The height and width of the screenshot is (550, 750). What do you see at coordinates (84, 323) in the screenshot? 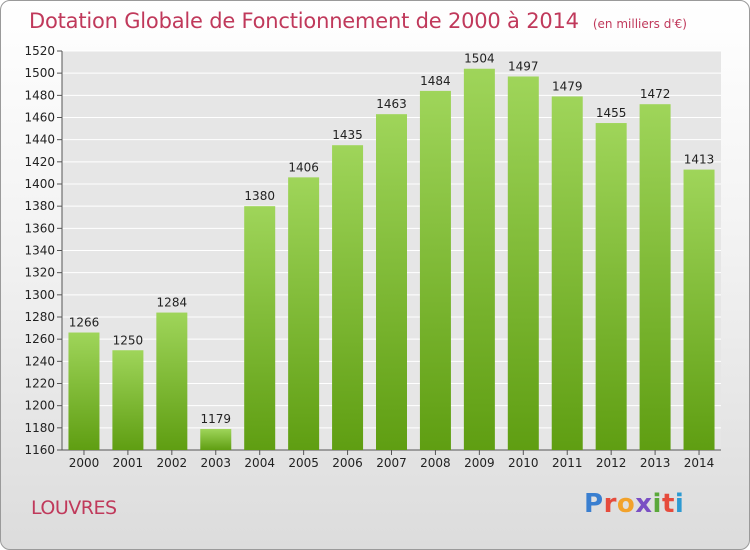
I see `bar-value-label: 1266` at bounding box center [84, 323].